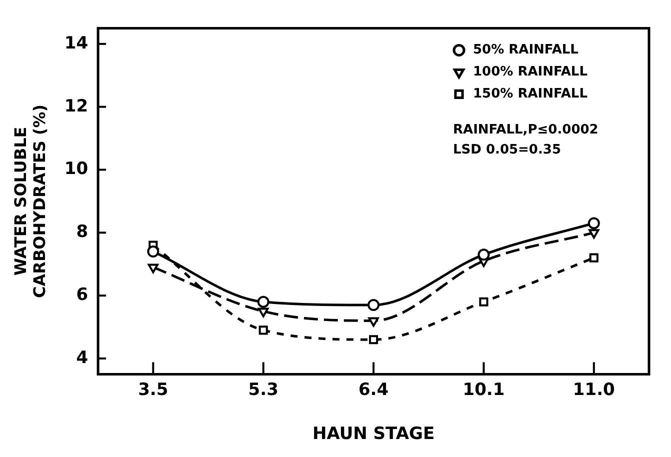 The height and width of the screenshot is (457, 671). Describe the element at coordinates (82, 232) in the screenshot. I see `y-tick-label: 8` at that location.